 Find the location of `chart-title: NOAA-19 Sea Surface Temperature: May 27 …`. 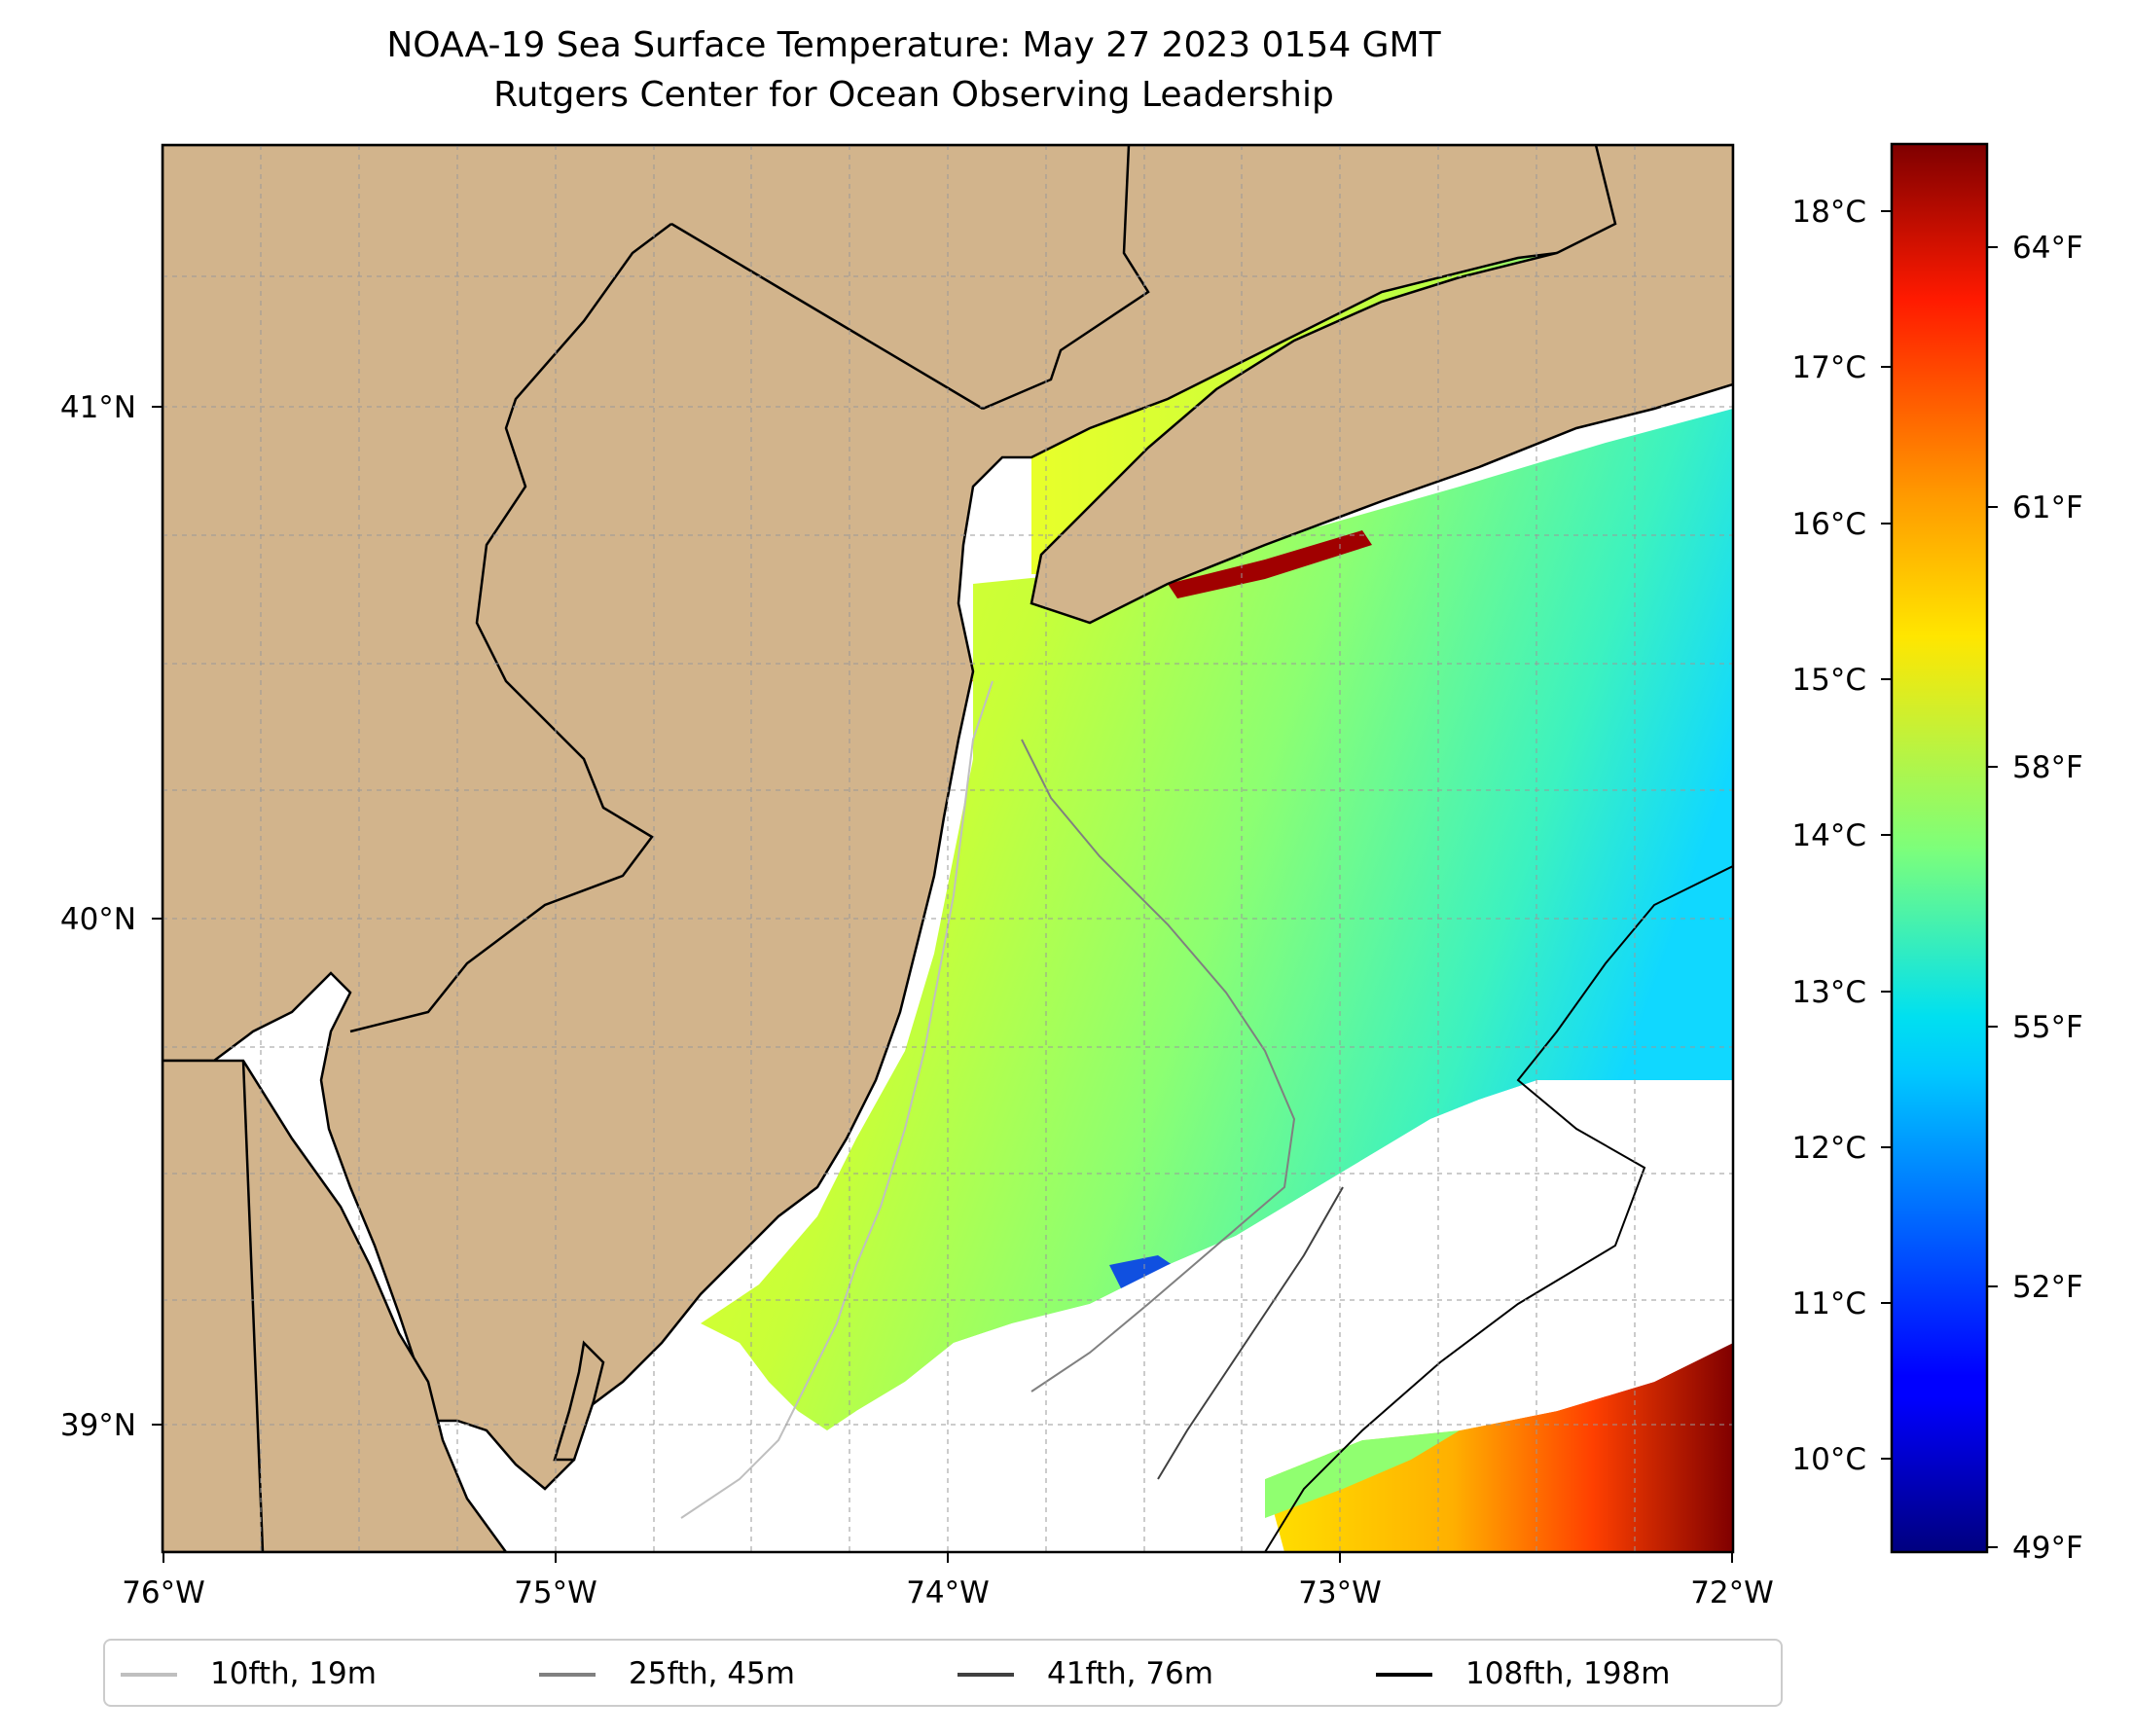

chart-title: NOAA-19 Sea Surface Temperature: May 27 … is located at coordinates (913, 45).